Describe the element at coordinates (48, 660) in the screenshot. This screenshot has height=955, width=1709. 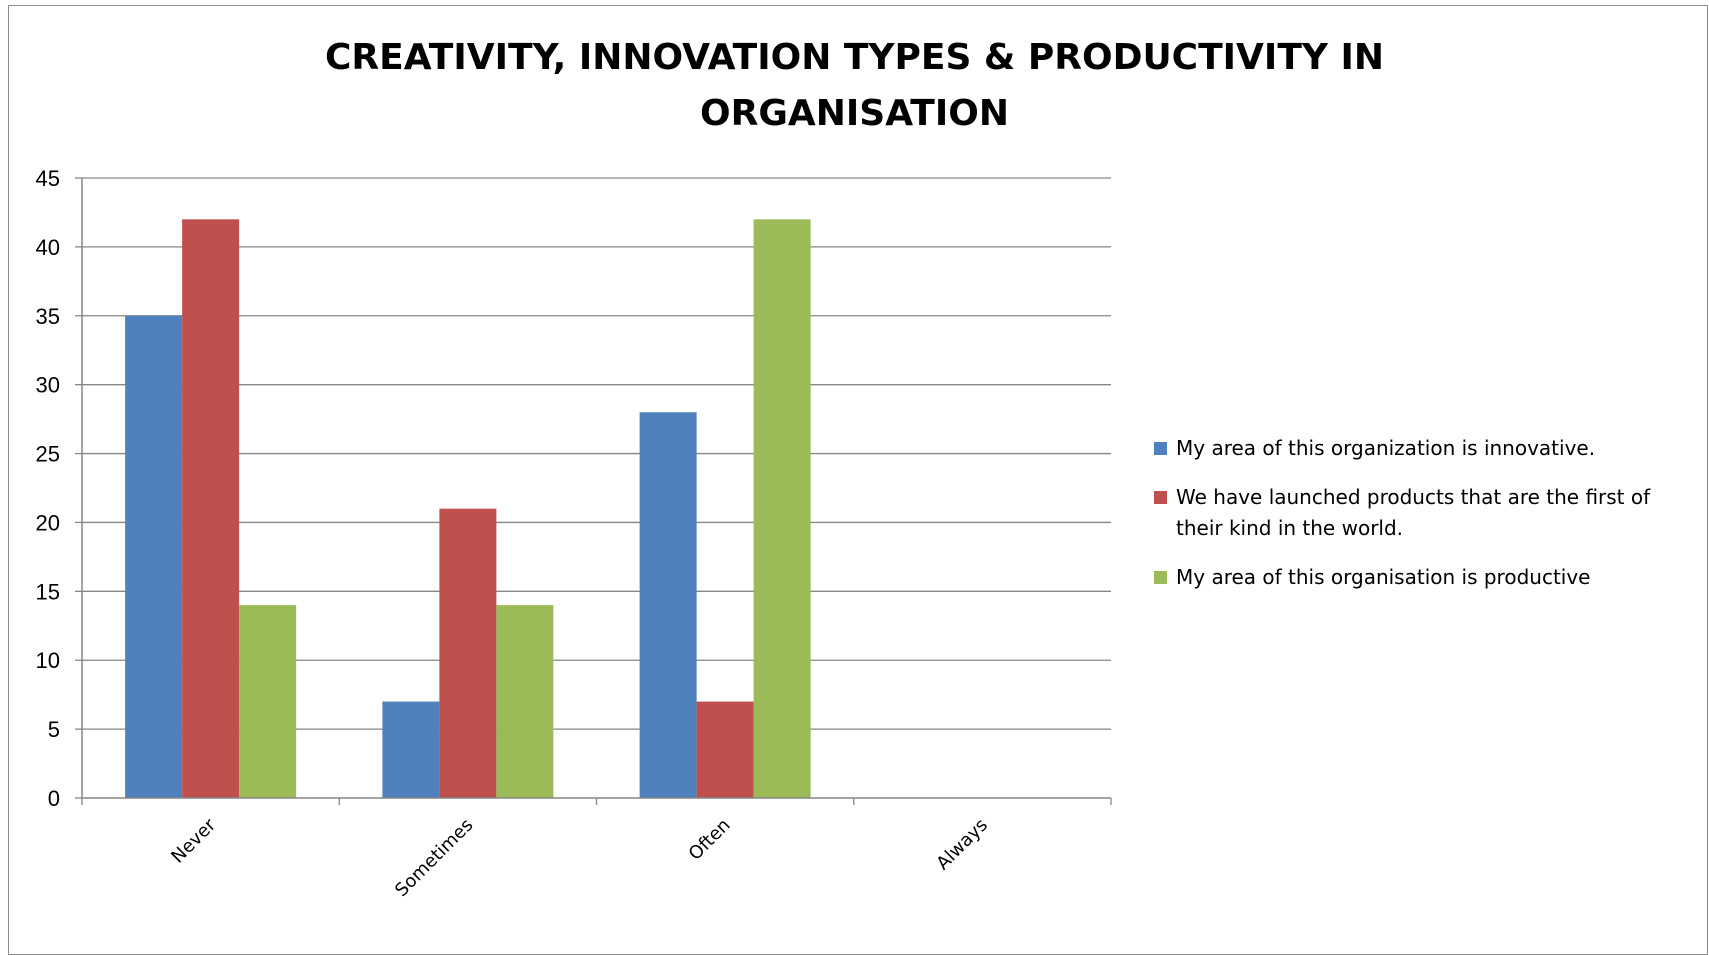
I see `y-tick-label-10: 10` at that location.